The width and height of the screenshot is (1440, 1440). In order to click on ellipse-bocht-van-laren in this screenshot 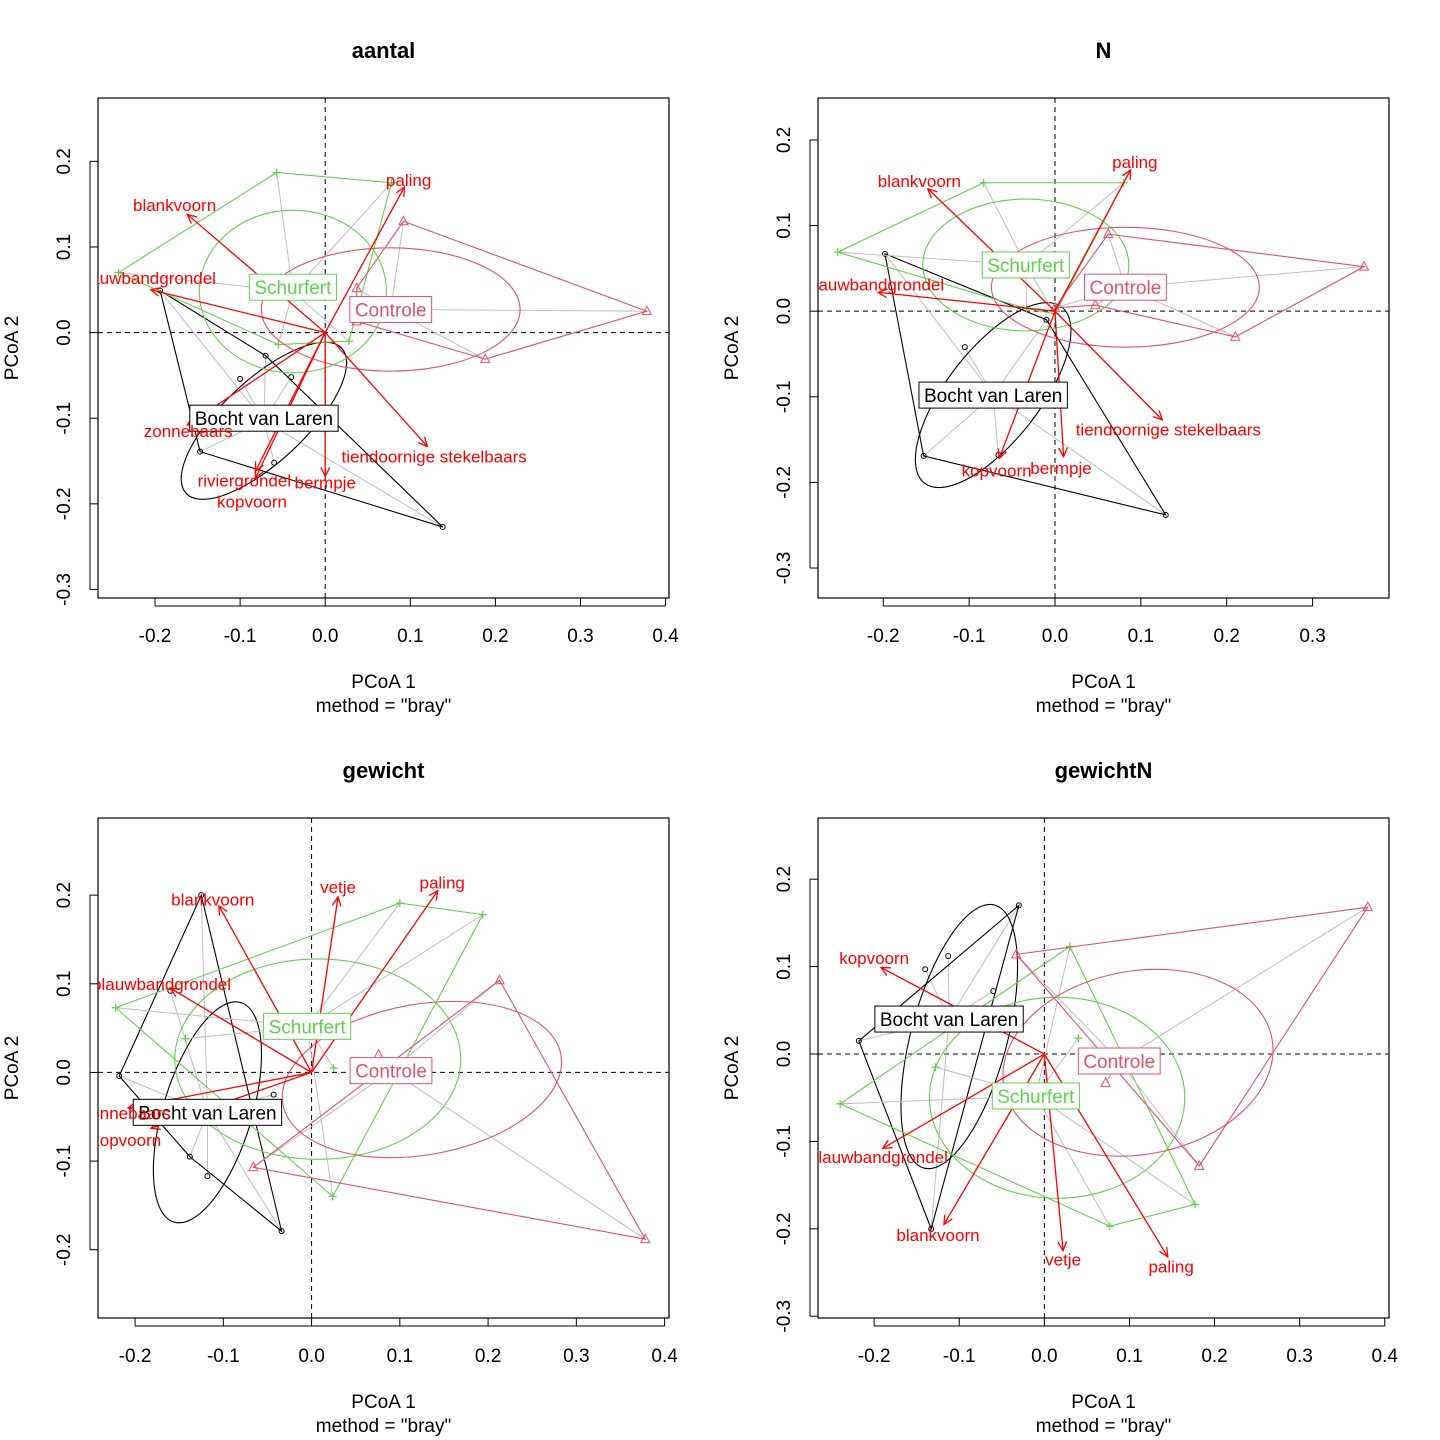, I will do `click(264, 420)`.